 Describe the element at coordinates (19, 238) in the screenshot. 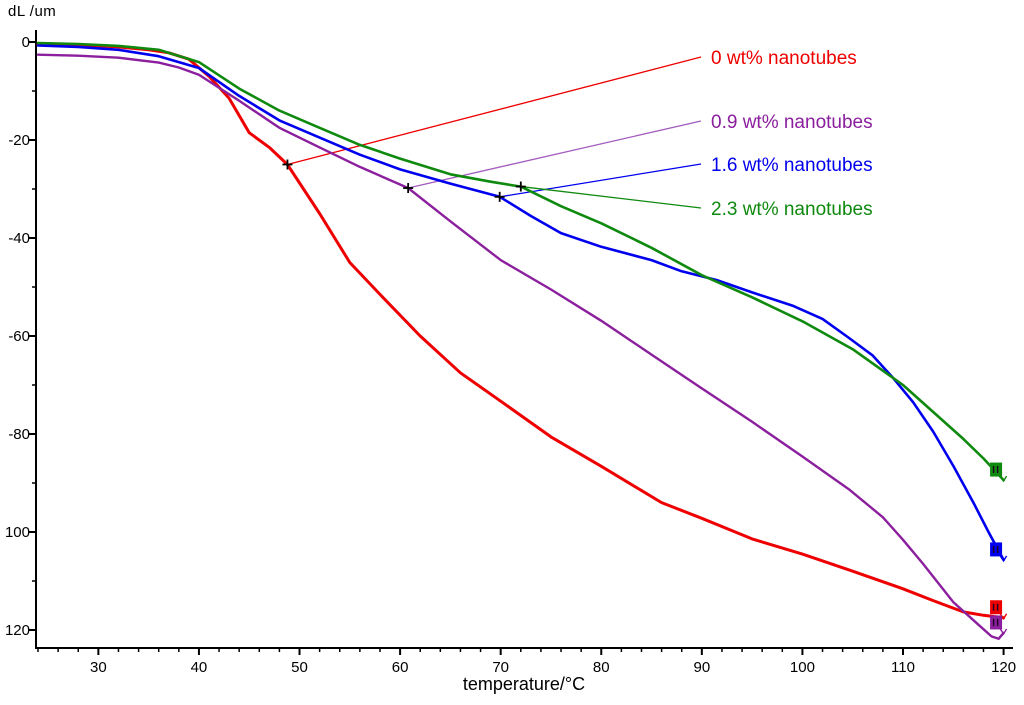

I see `y-tick-label: -40` at that location.